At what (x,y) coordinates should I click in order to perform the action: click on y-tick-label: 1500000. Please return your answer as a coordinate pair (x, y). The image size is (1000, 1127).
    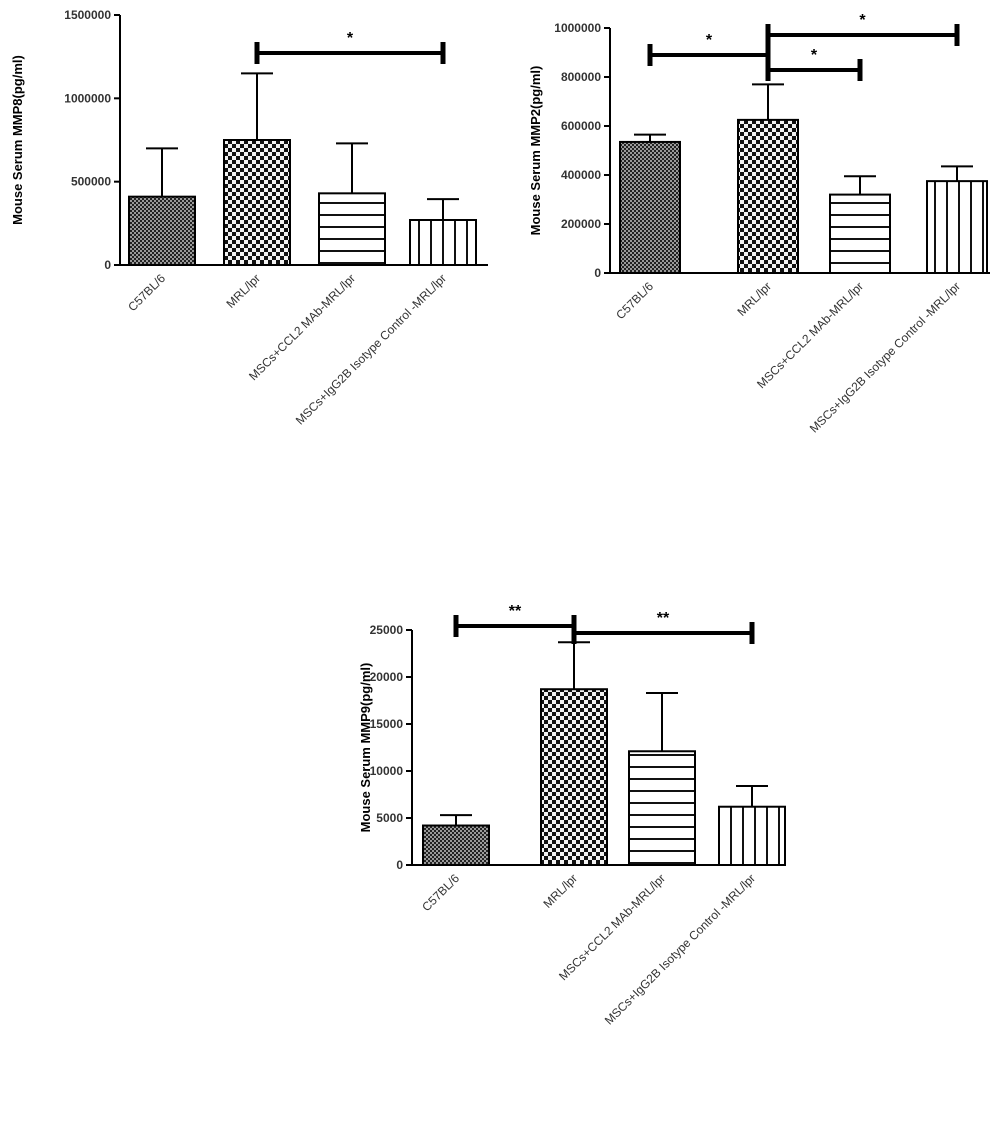
    Looking at the image, I should click on (87, 15).